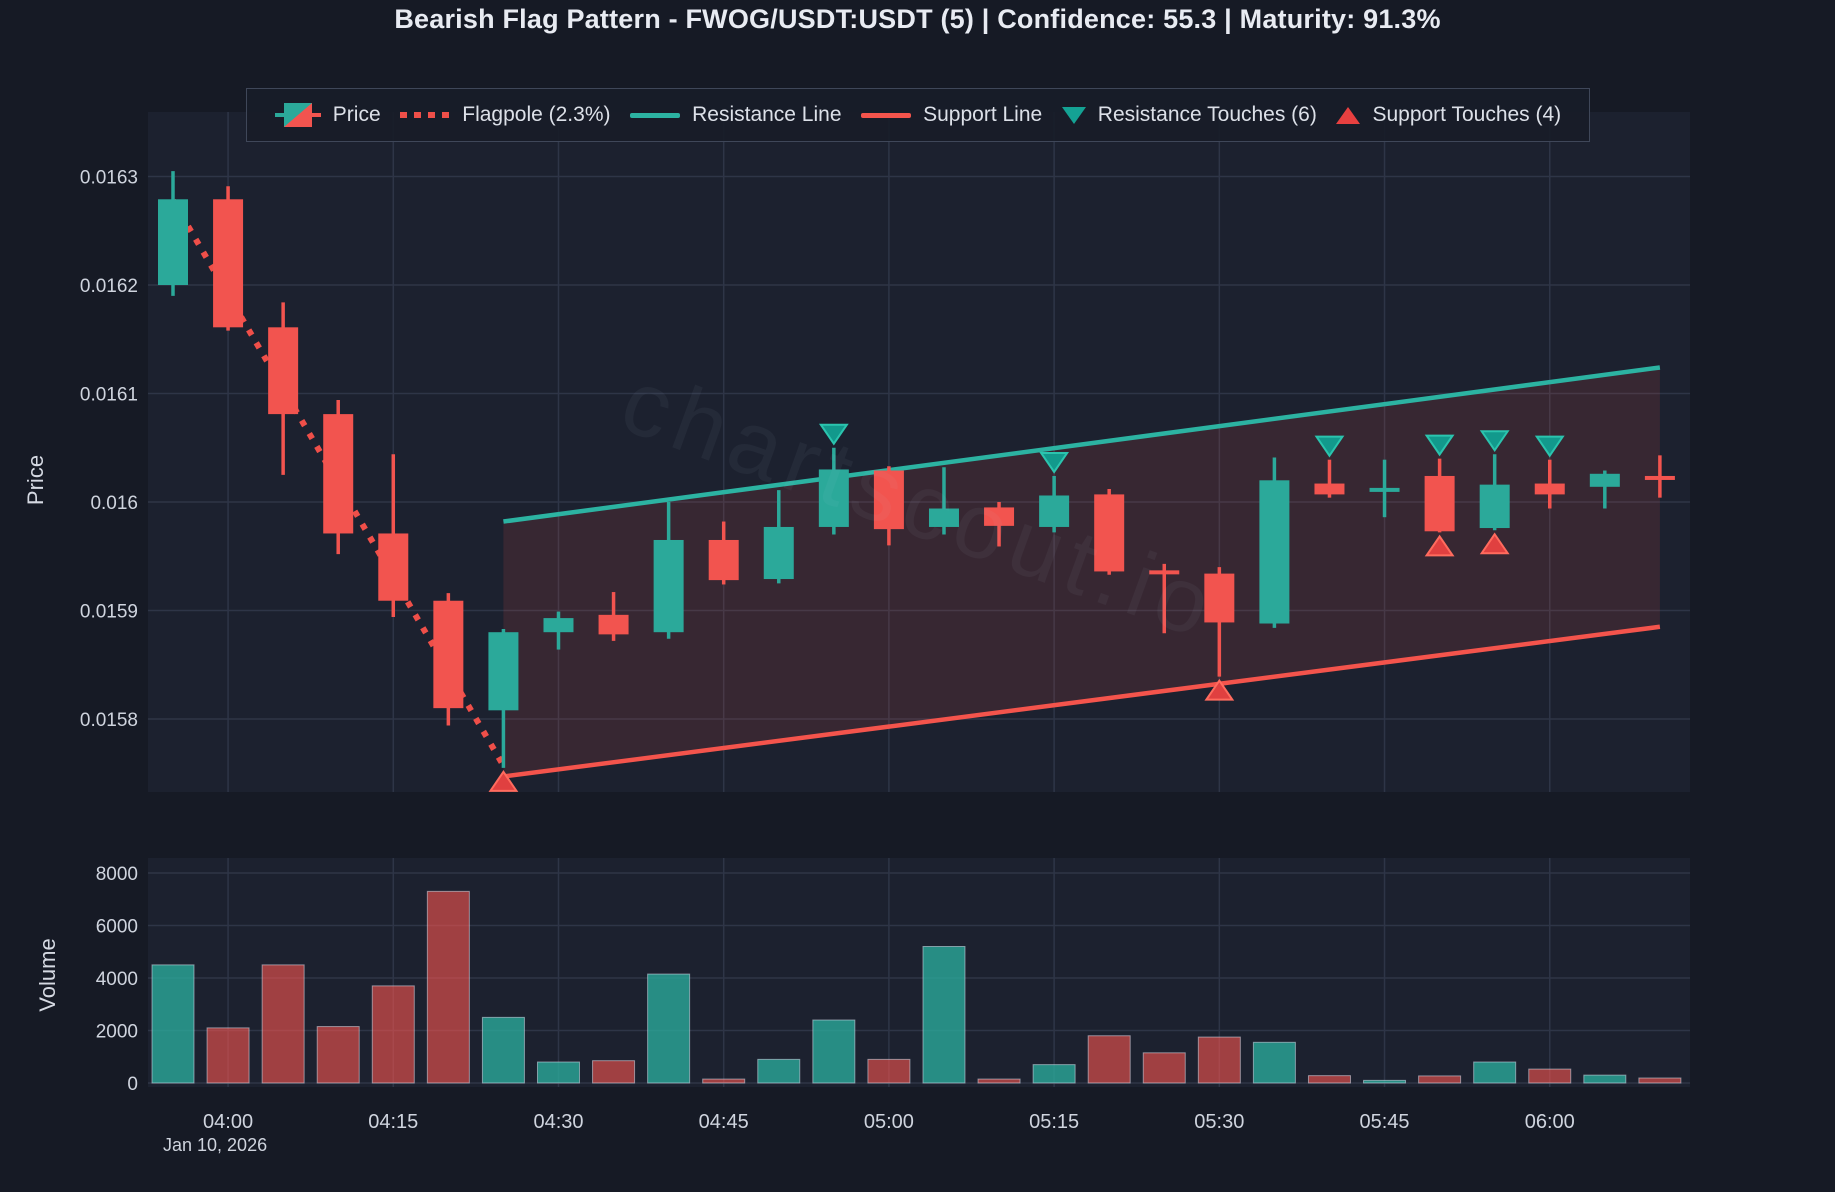 This screenshot has width=1835, height=1192. What do you see at coordinates (1274, 552) in the screenshot?
I see `candle-body-05:35` at bounding box center [1274, 552].